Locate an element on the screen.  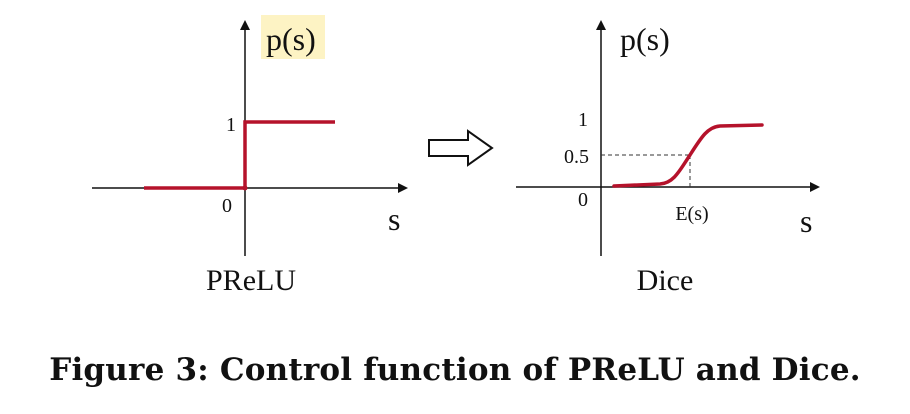
dice-x-label: s is located at coordinates (806, 221).